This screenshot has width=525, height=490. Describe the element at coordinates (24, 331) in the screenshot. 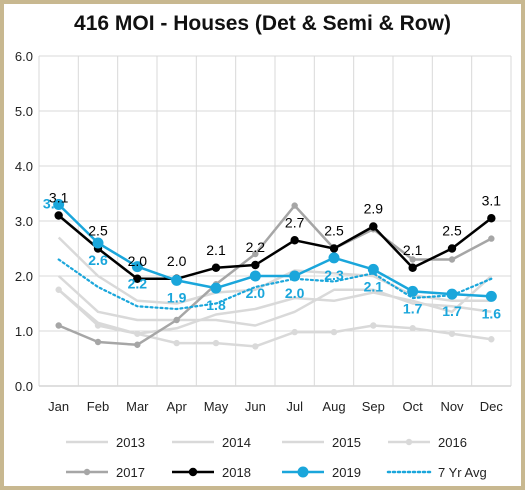

I see `y-tick-label: 1.0` at that location.